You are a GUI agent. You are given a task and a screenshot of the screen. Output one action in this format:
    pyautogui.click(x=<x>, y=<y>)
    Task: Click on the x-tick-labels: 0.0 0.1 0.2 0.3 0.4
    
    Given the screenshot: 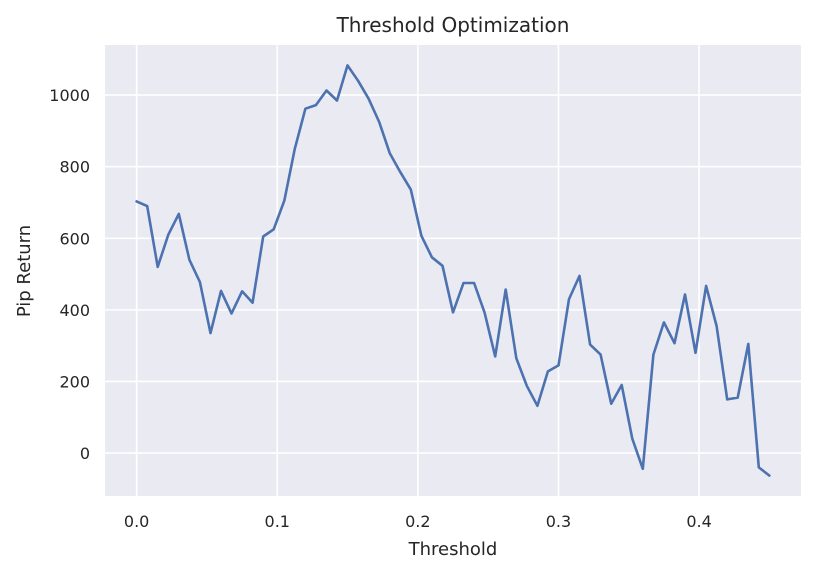 What is the action you would take?
    pyautogui.click(x=418, y=521)
    